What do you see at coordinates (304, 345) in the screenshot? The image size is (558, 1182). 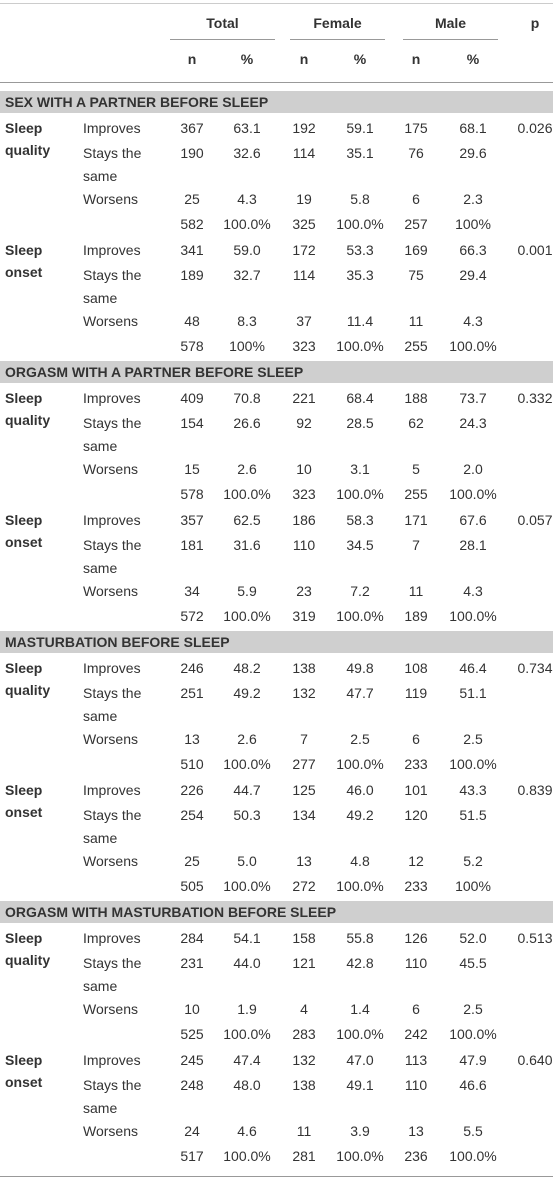 I see `total-value: 323` at bounding box center [304, 345].